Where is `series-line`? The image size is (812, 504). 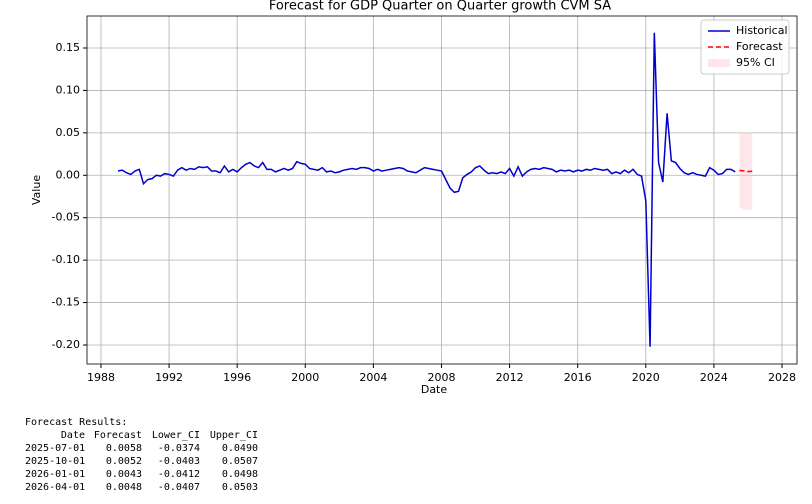
series-line is located at coordinates (746, 171).